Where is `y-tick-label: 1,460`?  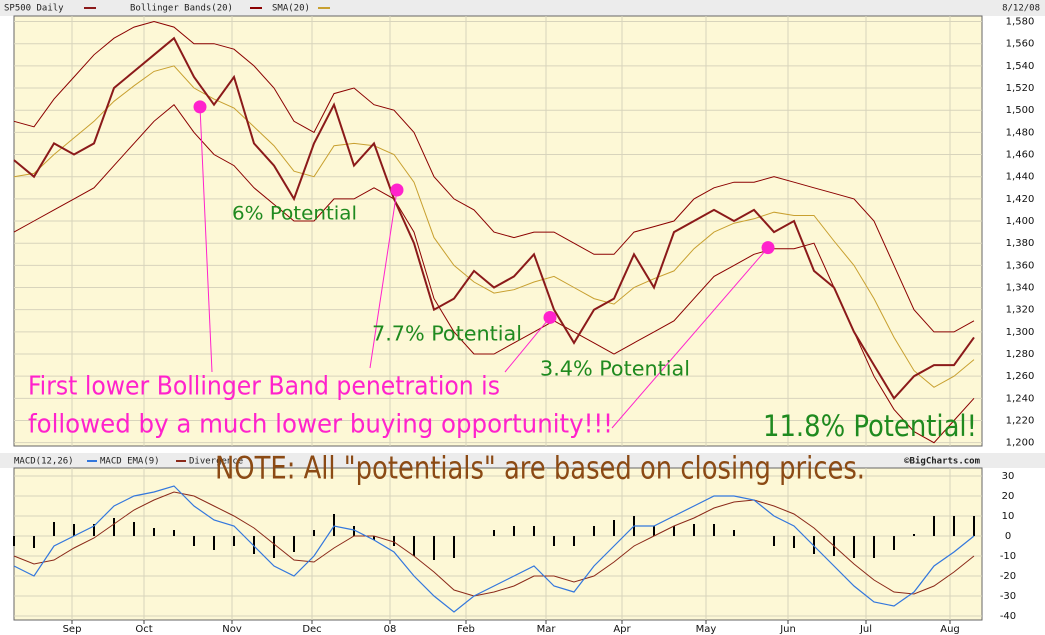 y-tick-label: 1,460 is located at coordinates (1020, 155).